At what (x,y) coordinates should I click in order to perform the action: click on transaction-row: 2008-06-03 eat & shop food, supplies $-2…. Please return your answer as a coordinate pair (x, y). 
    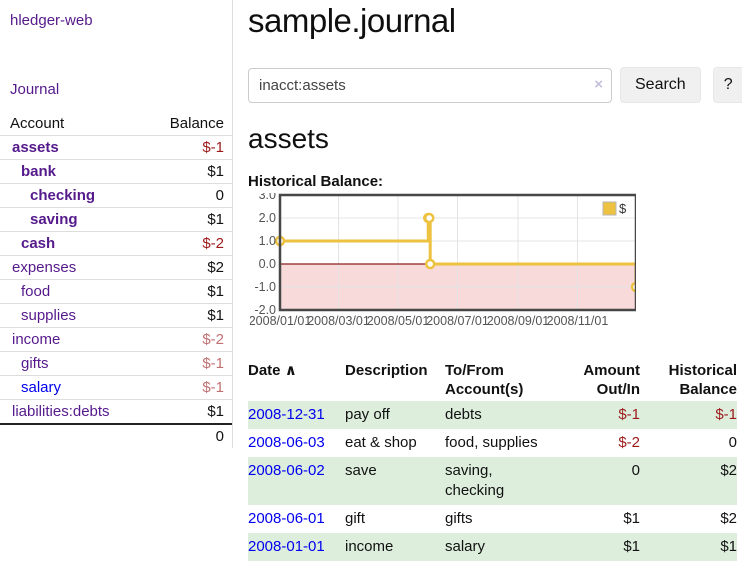
    Looking at the image, I should click on (492, 443).